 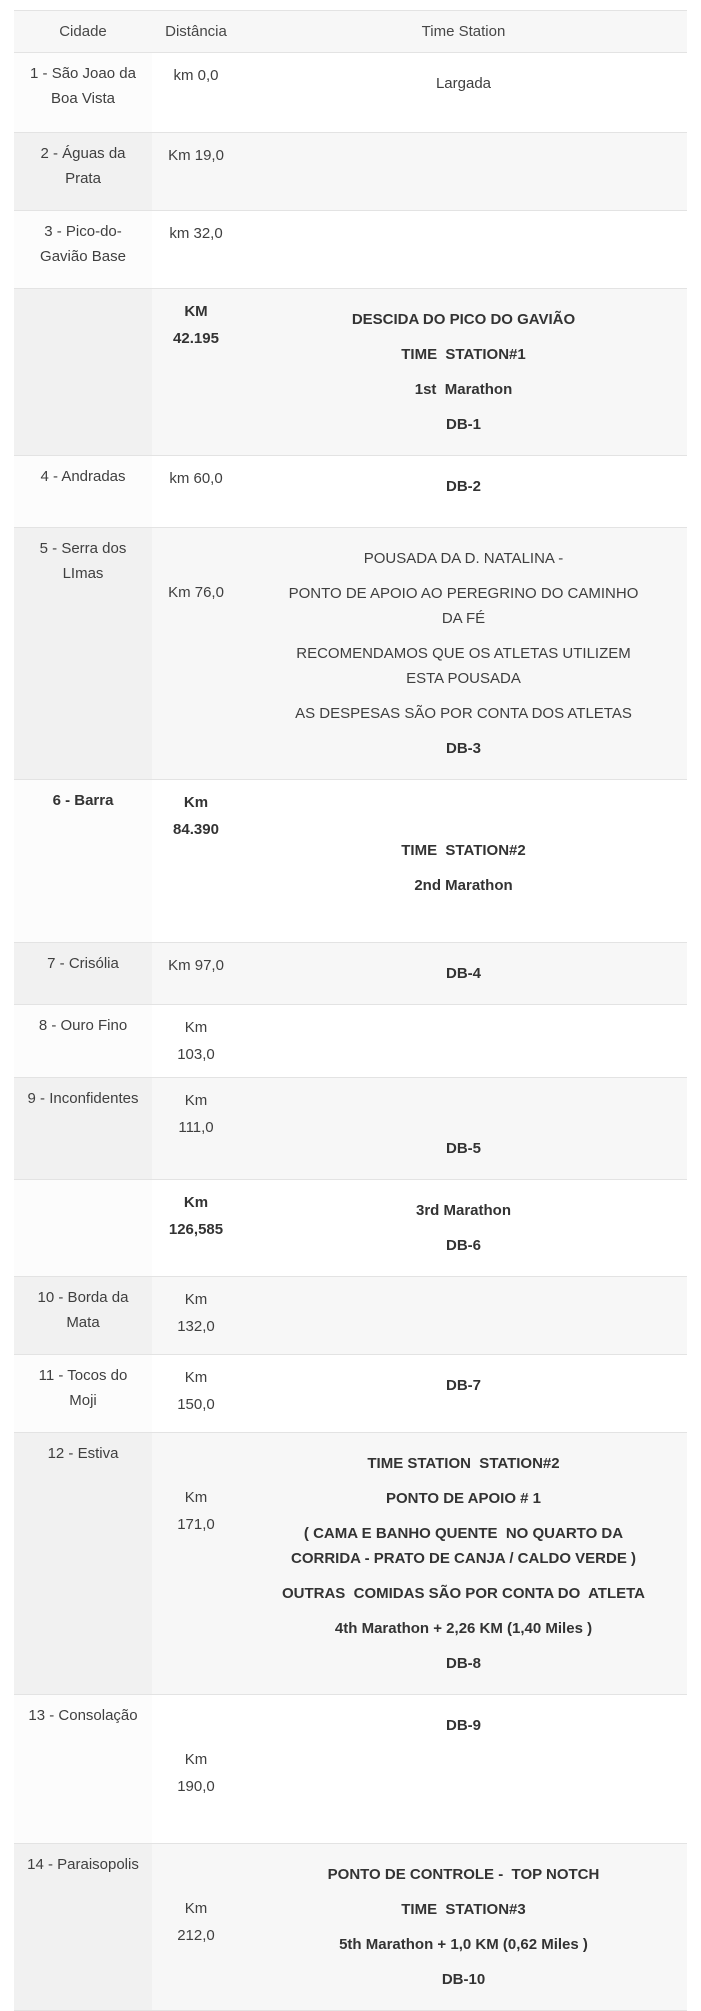 What do you see at coordinates (463, 850) in the screenshot?
I see `station-note: TIME STATION#2` at bounding box center [463, 850].